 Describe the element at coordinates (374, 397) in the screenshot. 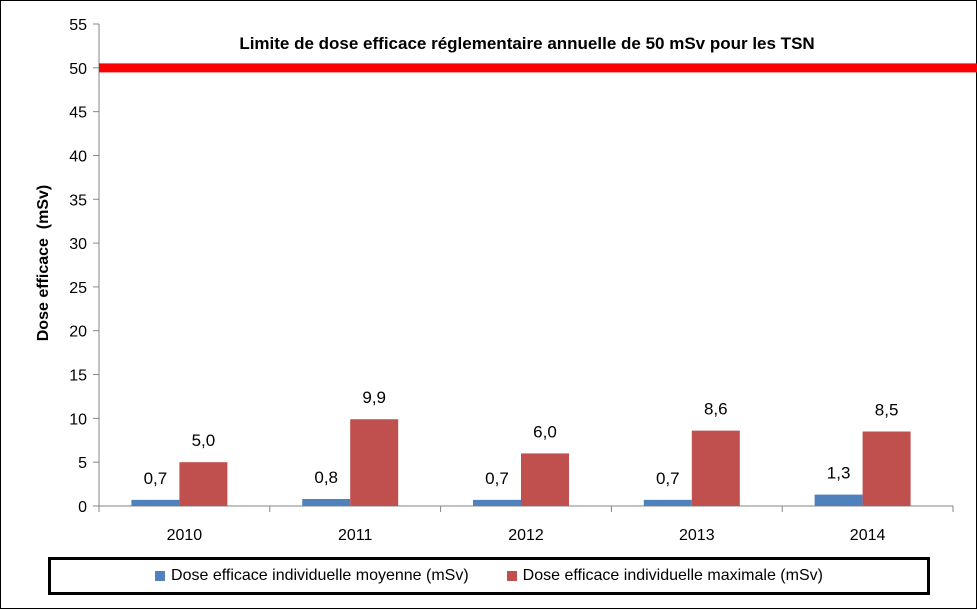

I see `data-label: 9,9` at that location.